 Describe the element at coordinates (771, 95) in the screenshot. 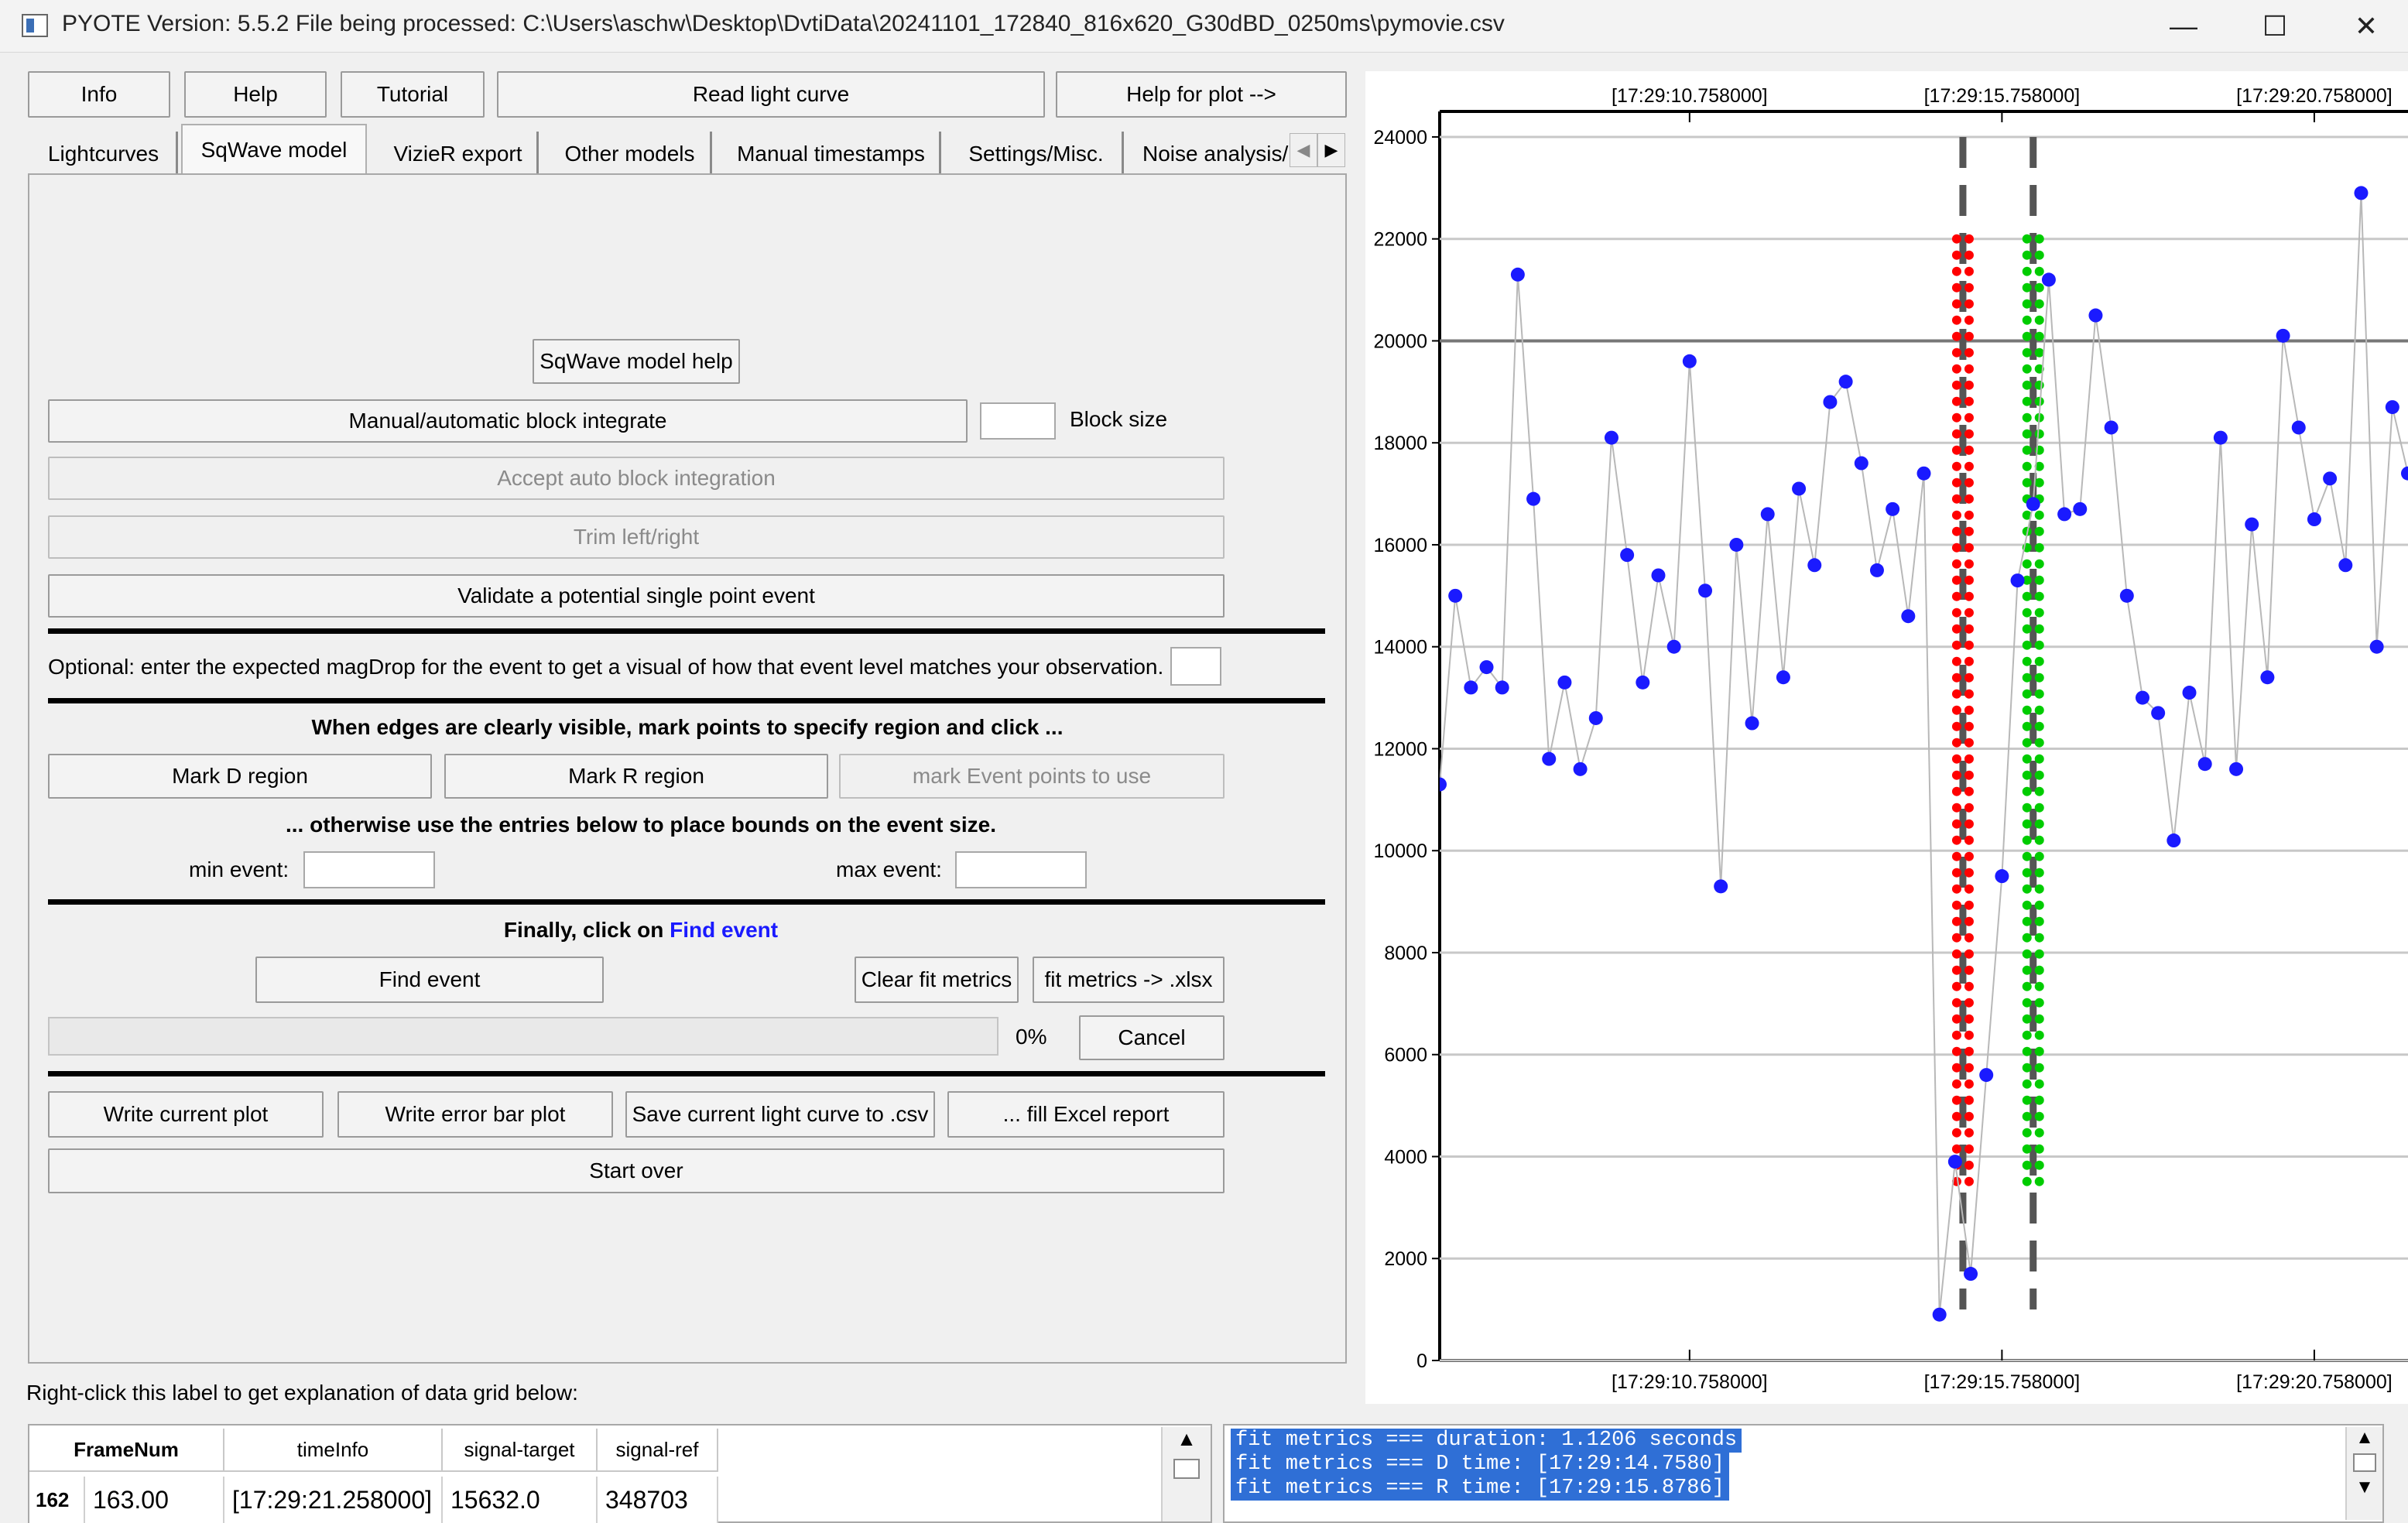

I see `read-light-curve-button: Read light curve` at that location.